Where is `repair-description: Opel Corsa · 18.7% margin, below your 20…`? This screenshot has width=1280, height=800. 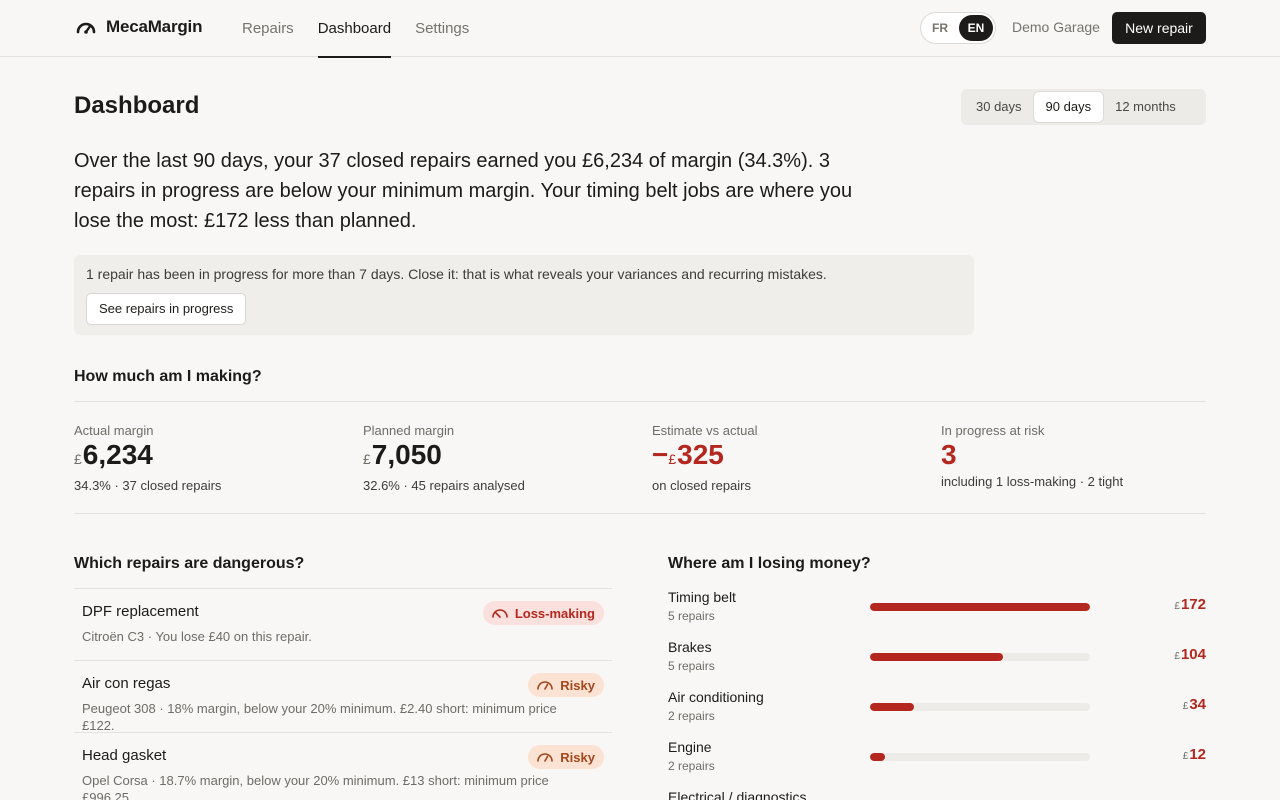
repair-description: Opel Corsa · 18.7% margin, below your 20… is located at coordinates (315, 786).